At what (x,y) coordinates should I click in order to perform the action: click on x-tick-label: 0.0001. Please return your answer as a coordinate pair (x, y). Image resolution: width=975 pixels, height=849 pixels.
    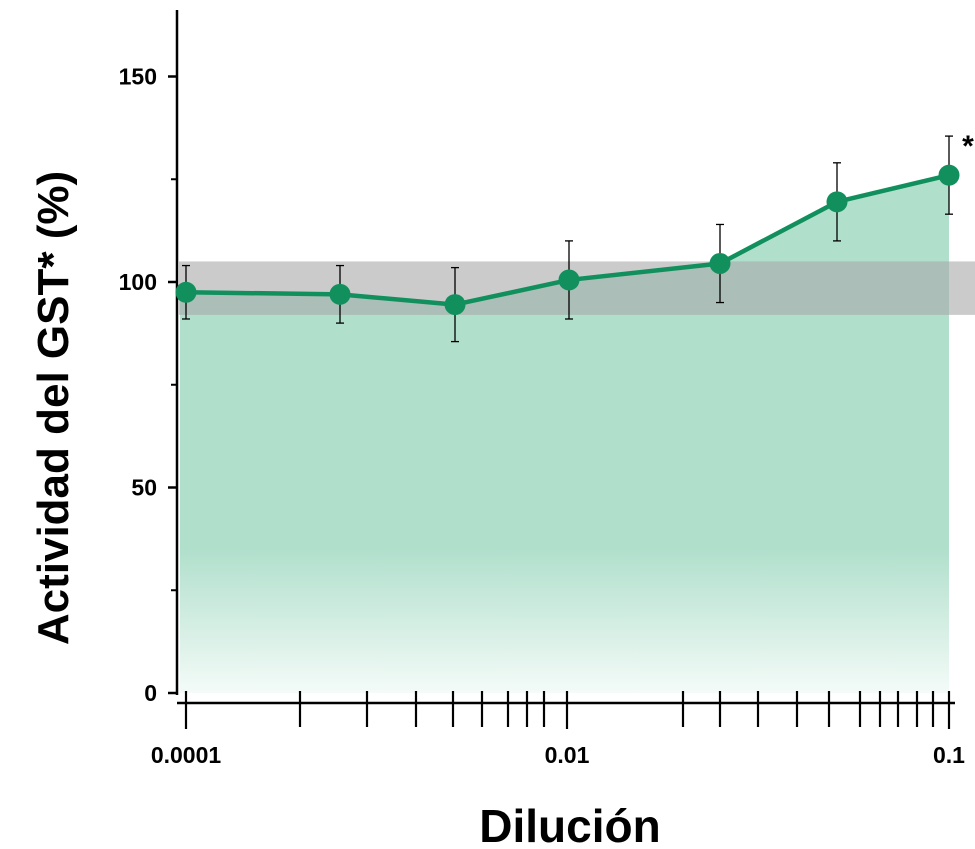
    Looking at the image, I should click on (186, 755).